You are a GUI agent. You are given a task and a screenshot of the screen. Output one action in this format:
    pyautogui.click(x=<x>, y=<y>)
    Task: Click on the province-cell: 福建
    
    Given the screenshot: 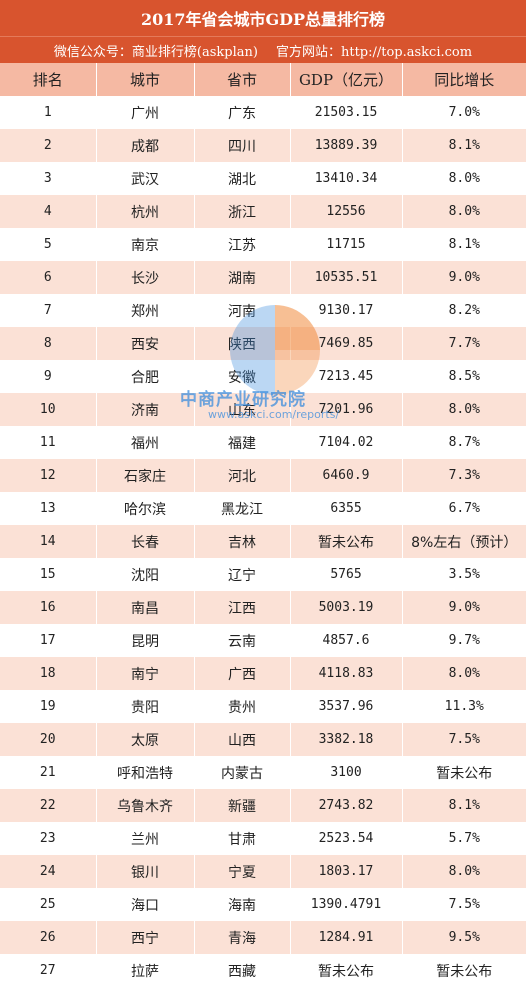 What is the action you would take?
    pyautogui.click(x=242, y=442)
    